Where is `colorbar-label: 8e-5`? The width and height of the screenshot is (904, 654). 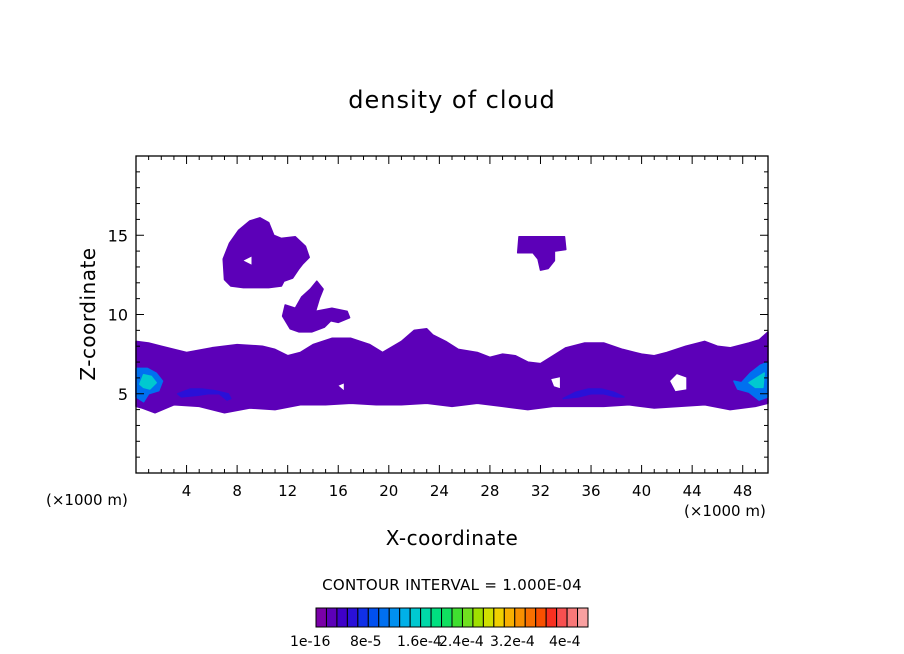
colorbar-label: 8e-5 is located at coordinates (366, 642).